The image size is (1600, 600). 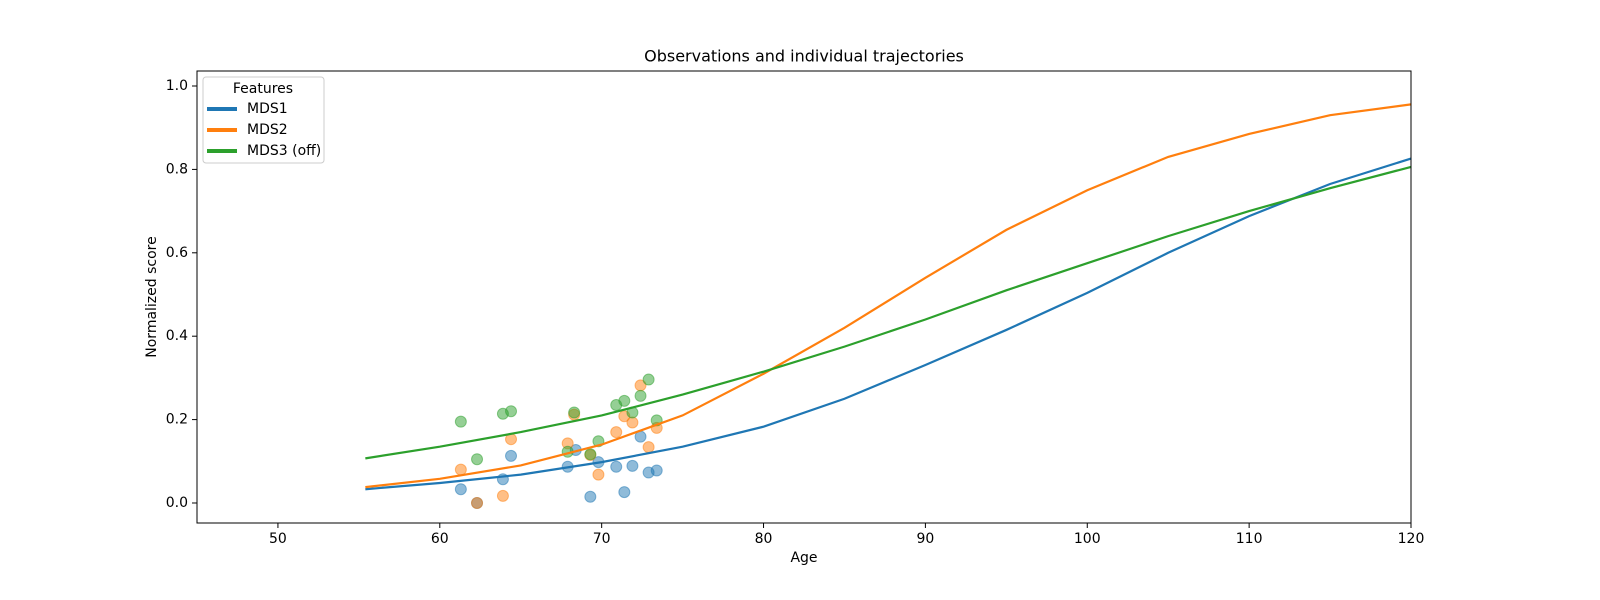 I want to click on legend-box, so click(x=263, y=120).